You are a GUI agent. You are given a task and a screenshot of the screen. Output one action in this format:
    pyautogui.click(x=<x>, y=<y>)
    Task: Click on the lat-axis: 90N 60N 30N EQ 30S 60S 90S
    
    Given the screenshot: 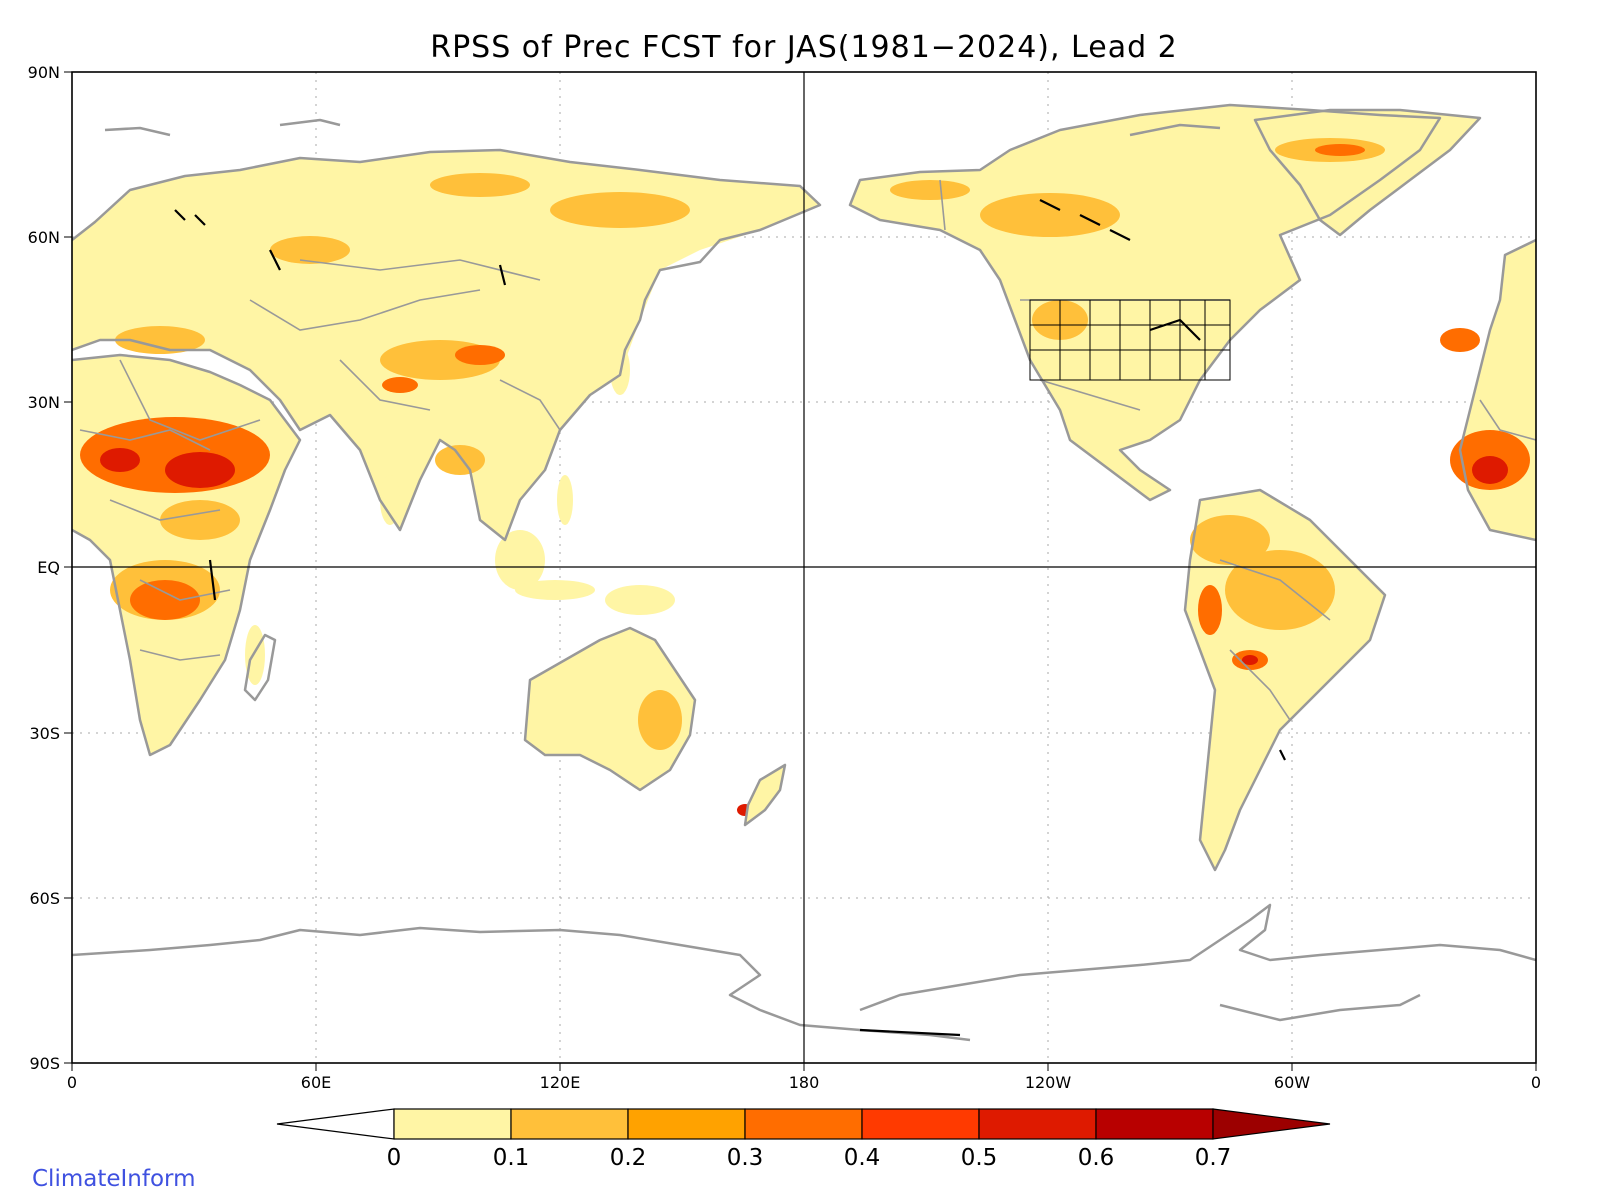 What is the action you would take?
    pyautogui.click(x=50, y=568)
    